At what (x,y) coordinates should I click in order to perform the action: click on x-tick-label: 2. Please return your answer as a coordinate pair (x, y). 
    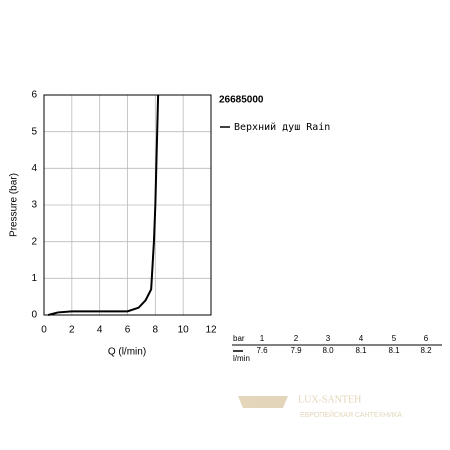
    Looking at the image, I should click on (72, 330).